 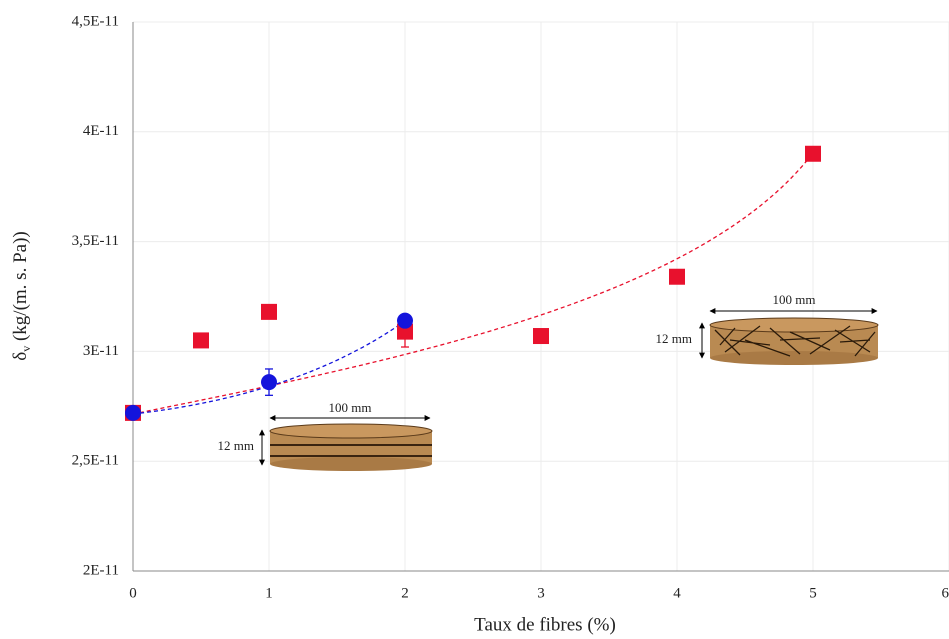 What do you see at coordinates (101, 351) in the screenshot?
I see `y-tick-label: 3E-11` at bounding box center [101, 351].